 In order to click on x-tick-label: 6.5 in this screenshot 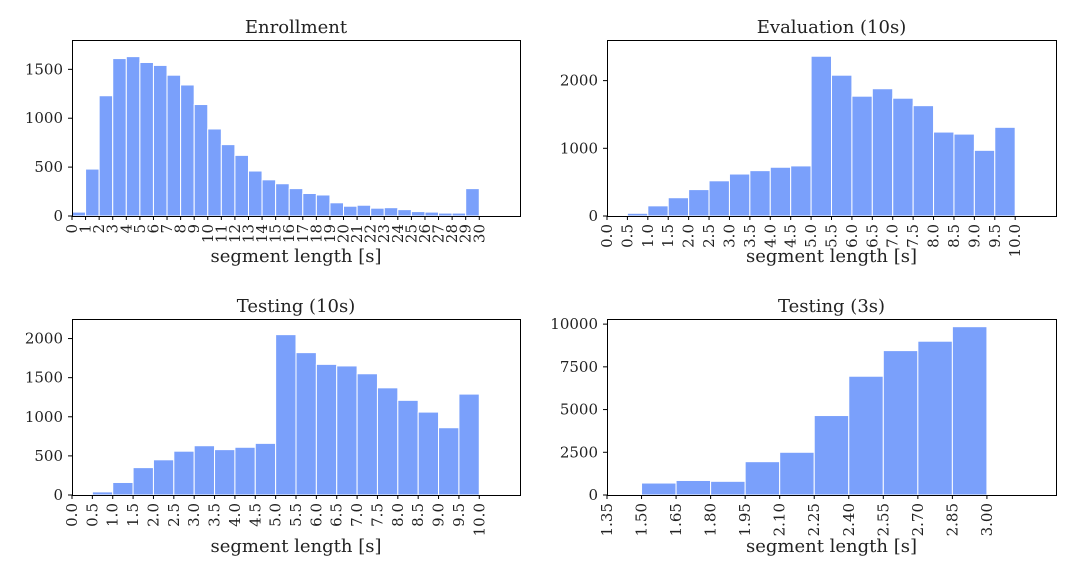, I will do `click(872, 236)`.